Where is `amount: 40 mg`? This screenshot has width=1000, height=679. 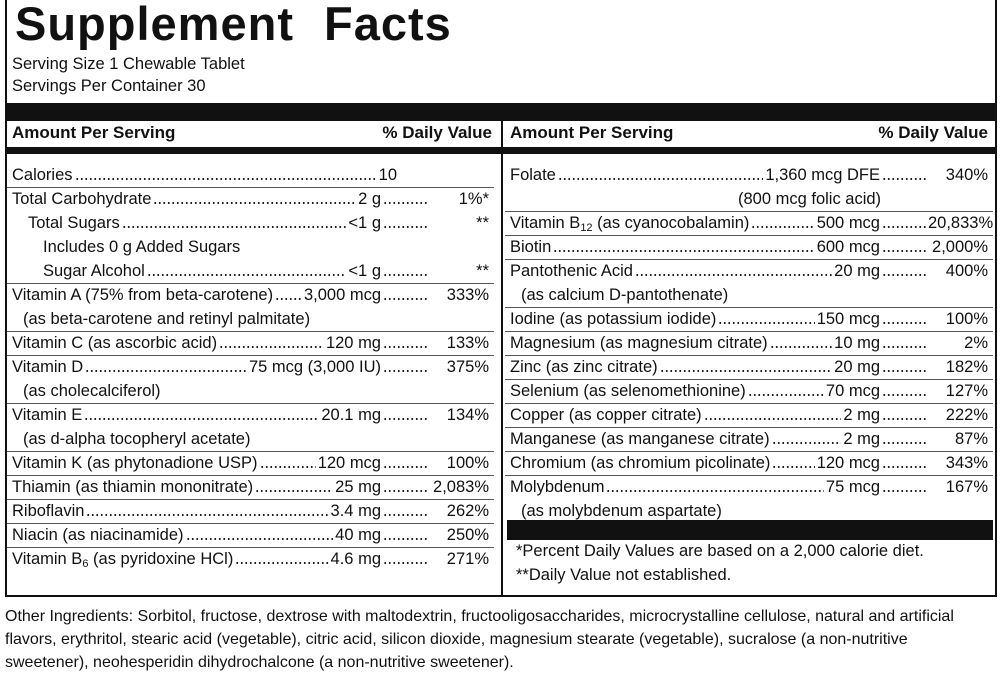 amount: 40 mg is located at coordinates (358, 534).